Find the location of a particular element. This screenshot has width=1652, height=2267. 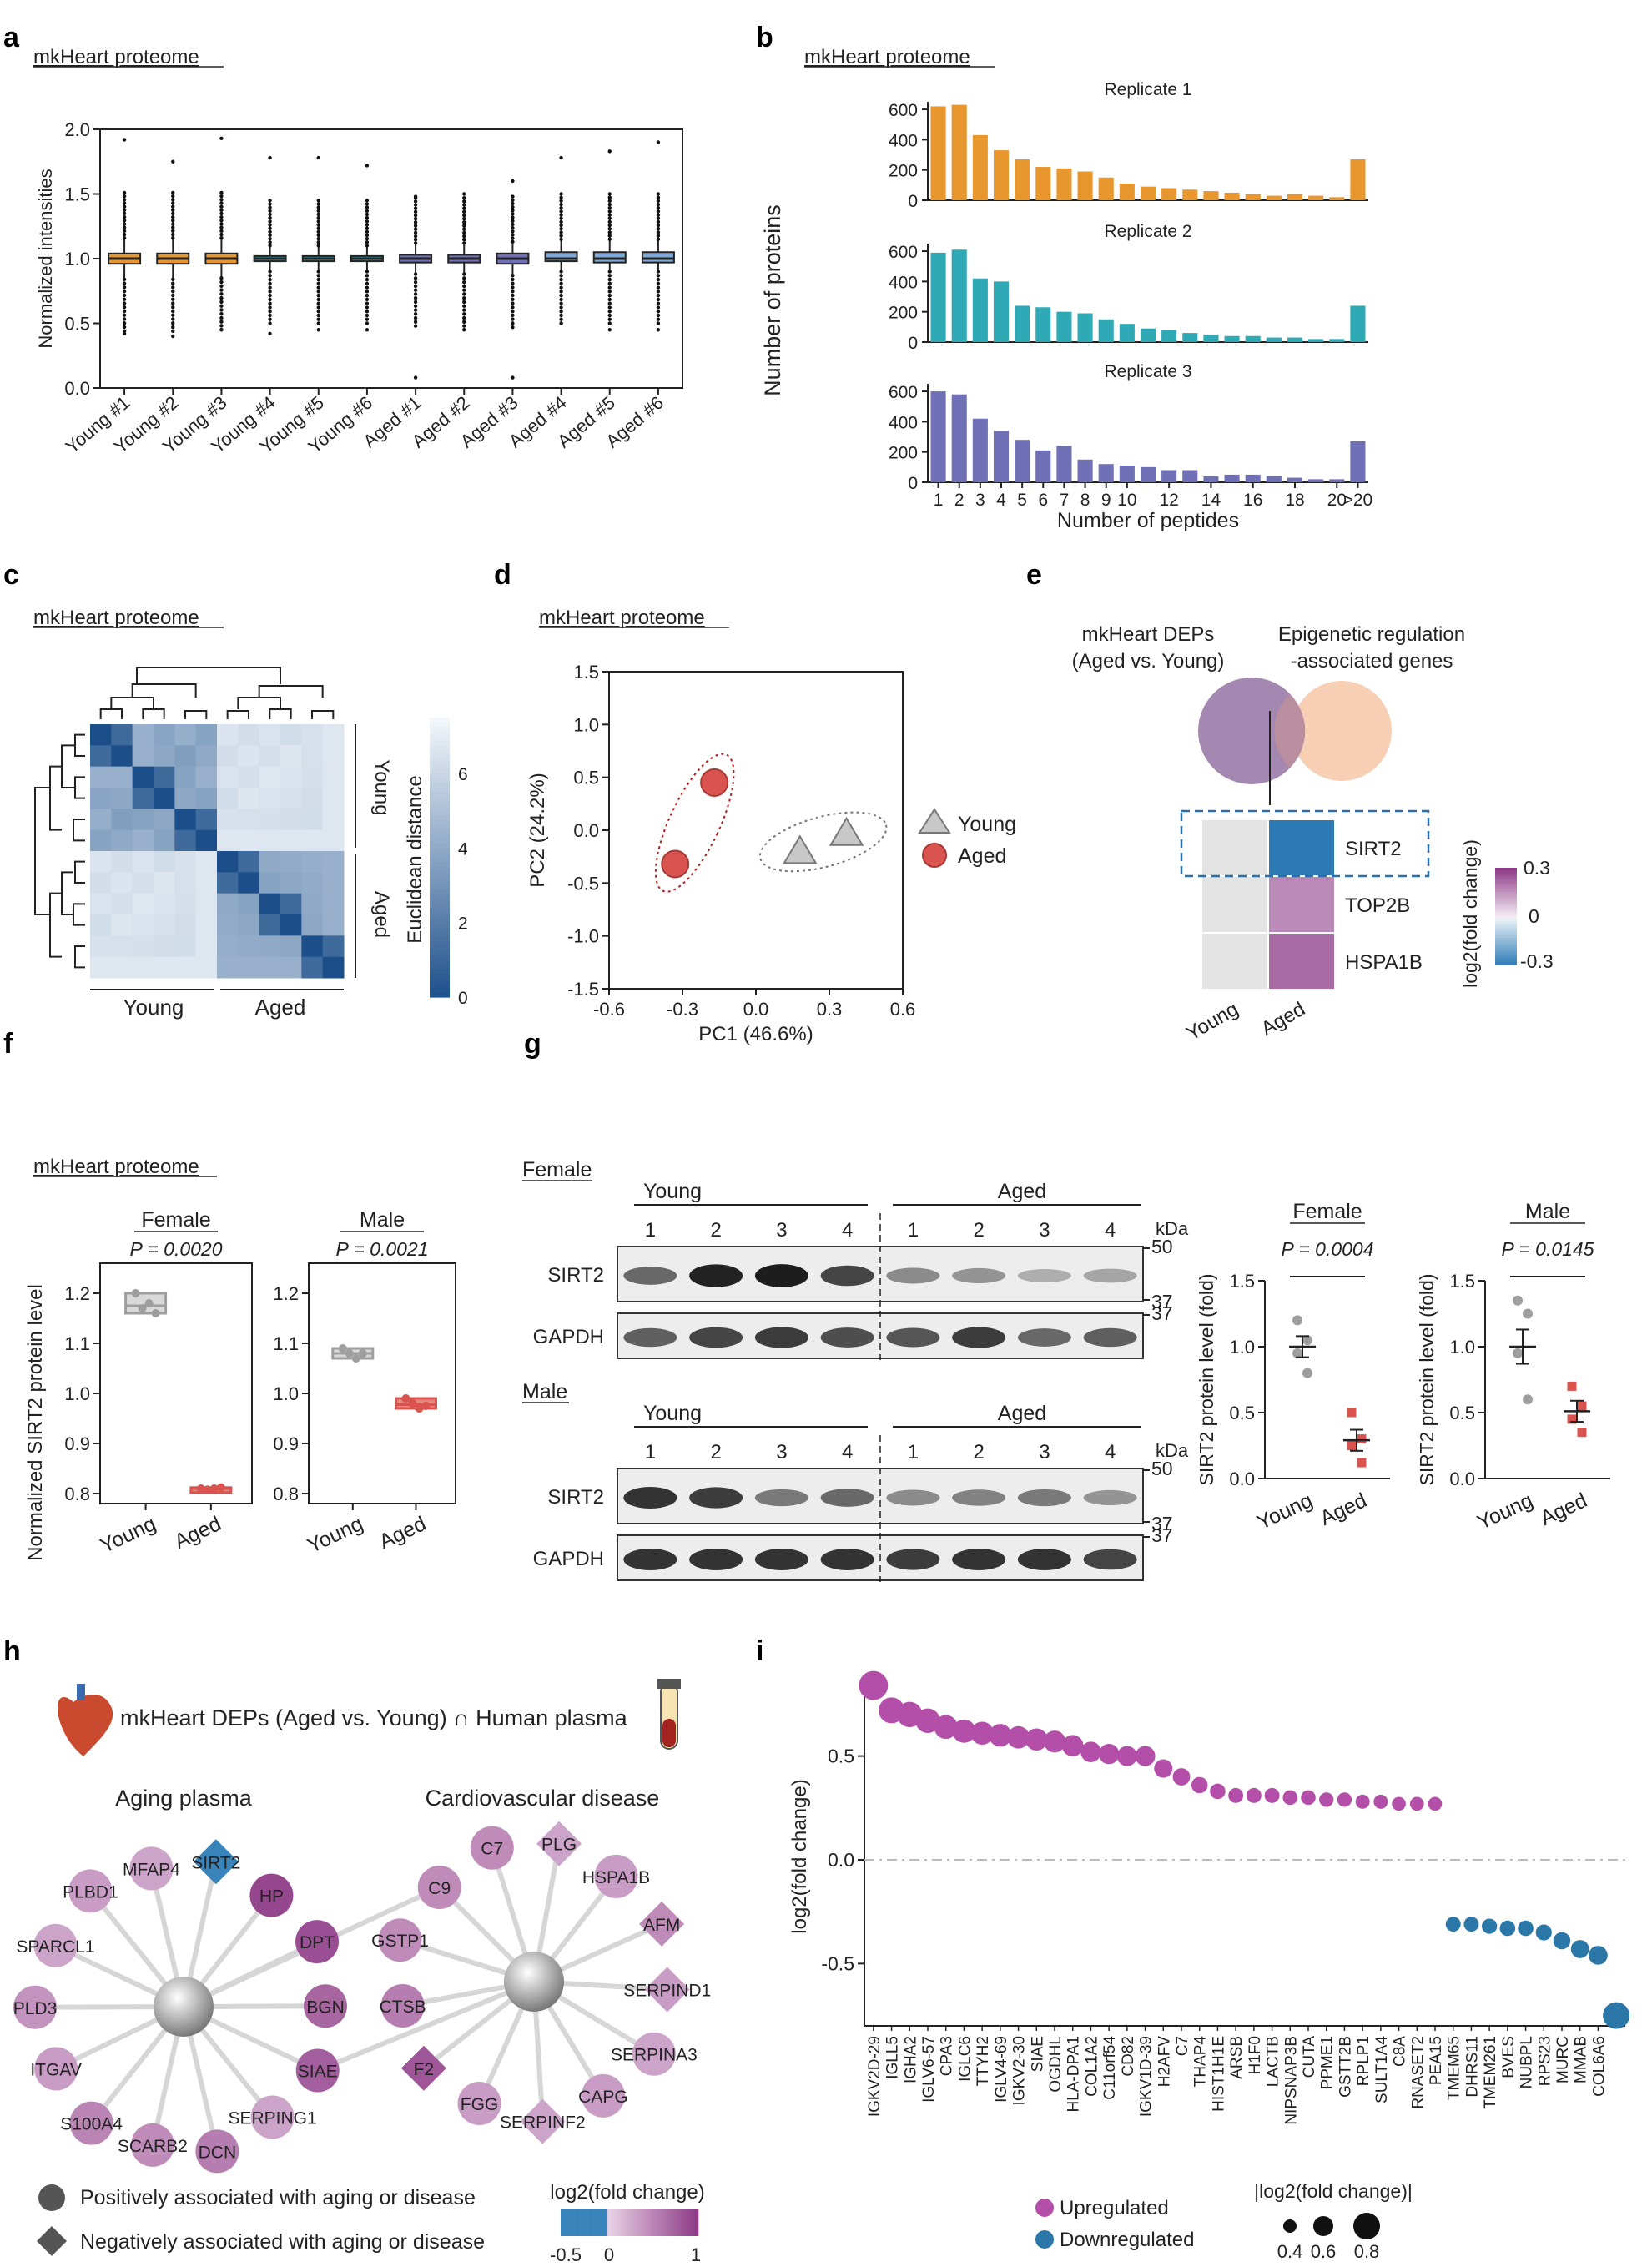

plot-frame is located at coordinates (756, 830).